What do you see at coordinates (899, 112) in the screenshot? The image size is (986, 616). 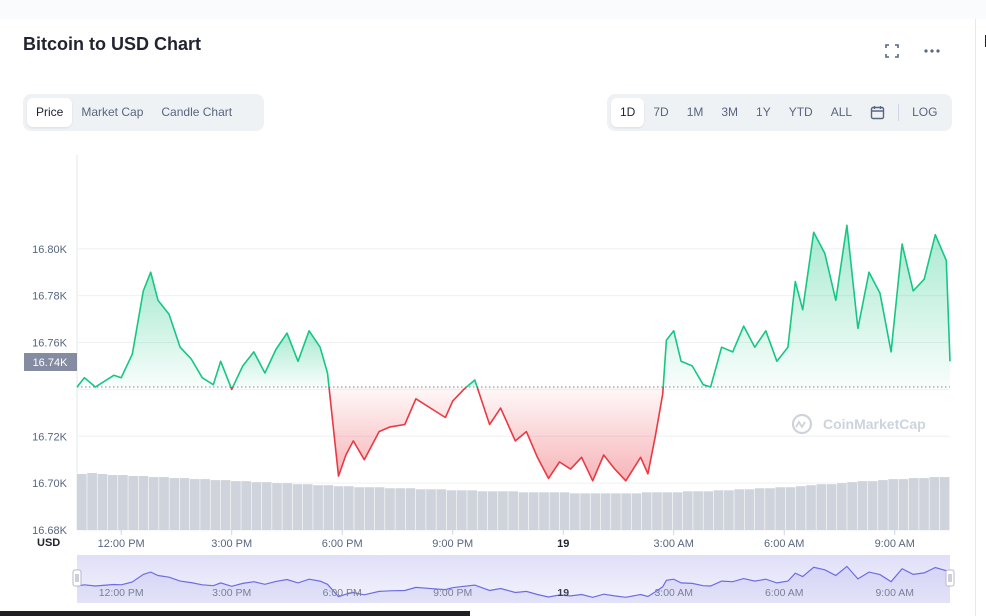 I see `range-divider` at bounding box center [899, 112].